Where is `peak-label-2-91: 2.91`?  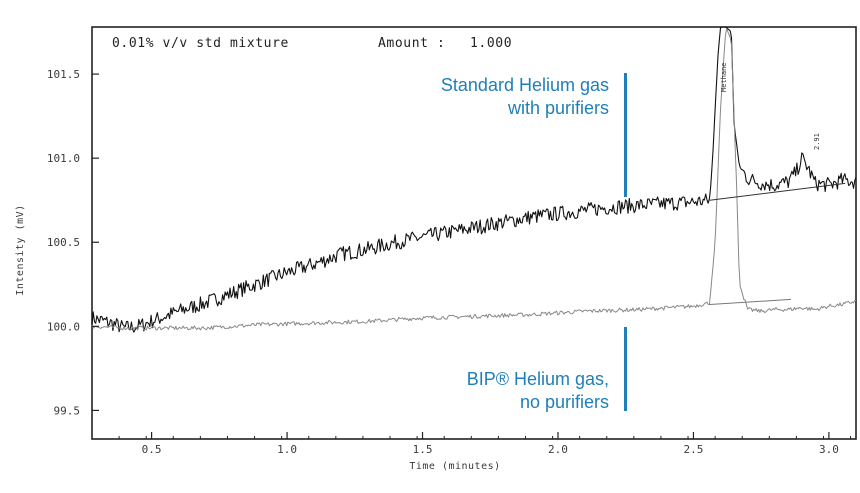 peak-label-2-91: 2.91 is located at coordinates (817, 141).